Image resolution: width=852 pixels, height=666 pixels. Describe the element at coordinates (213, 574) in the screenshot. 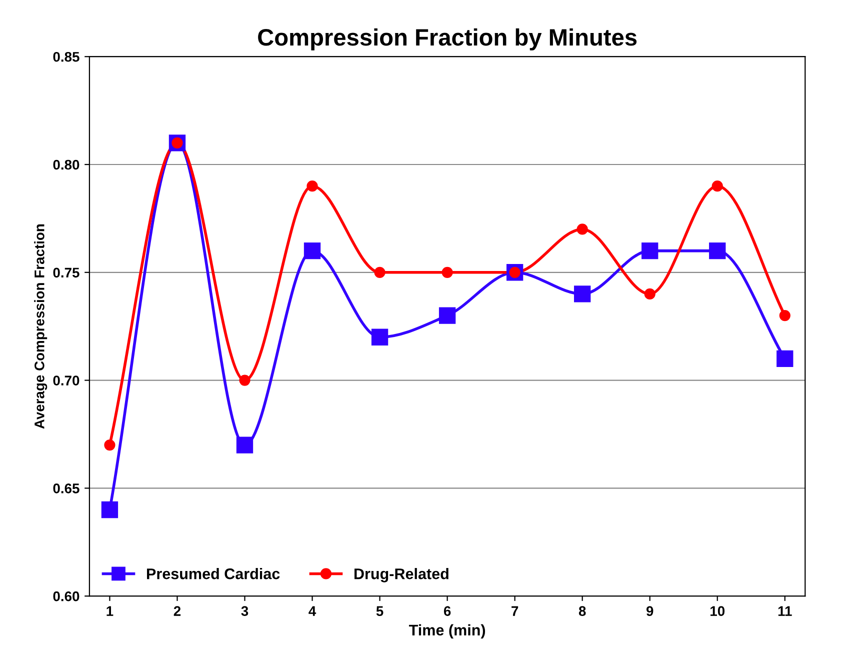

I see `legend-label: Presumed Cardiac` at that location.